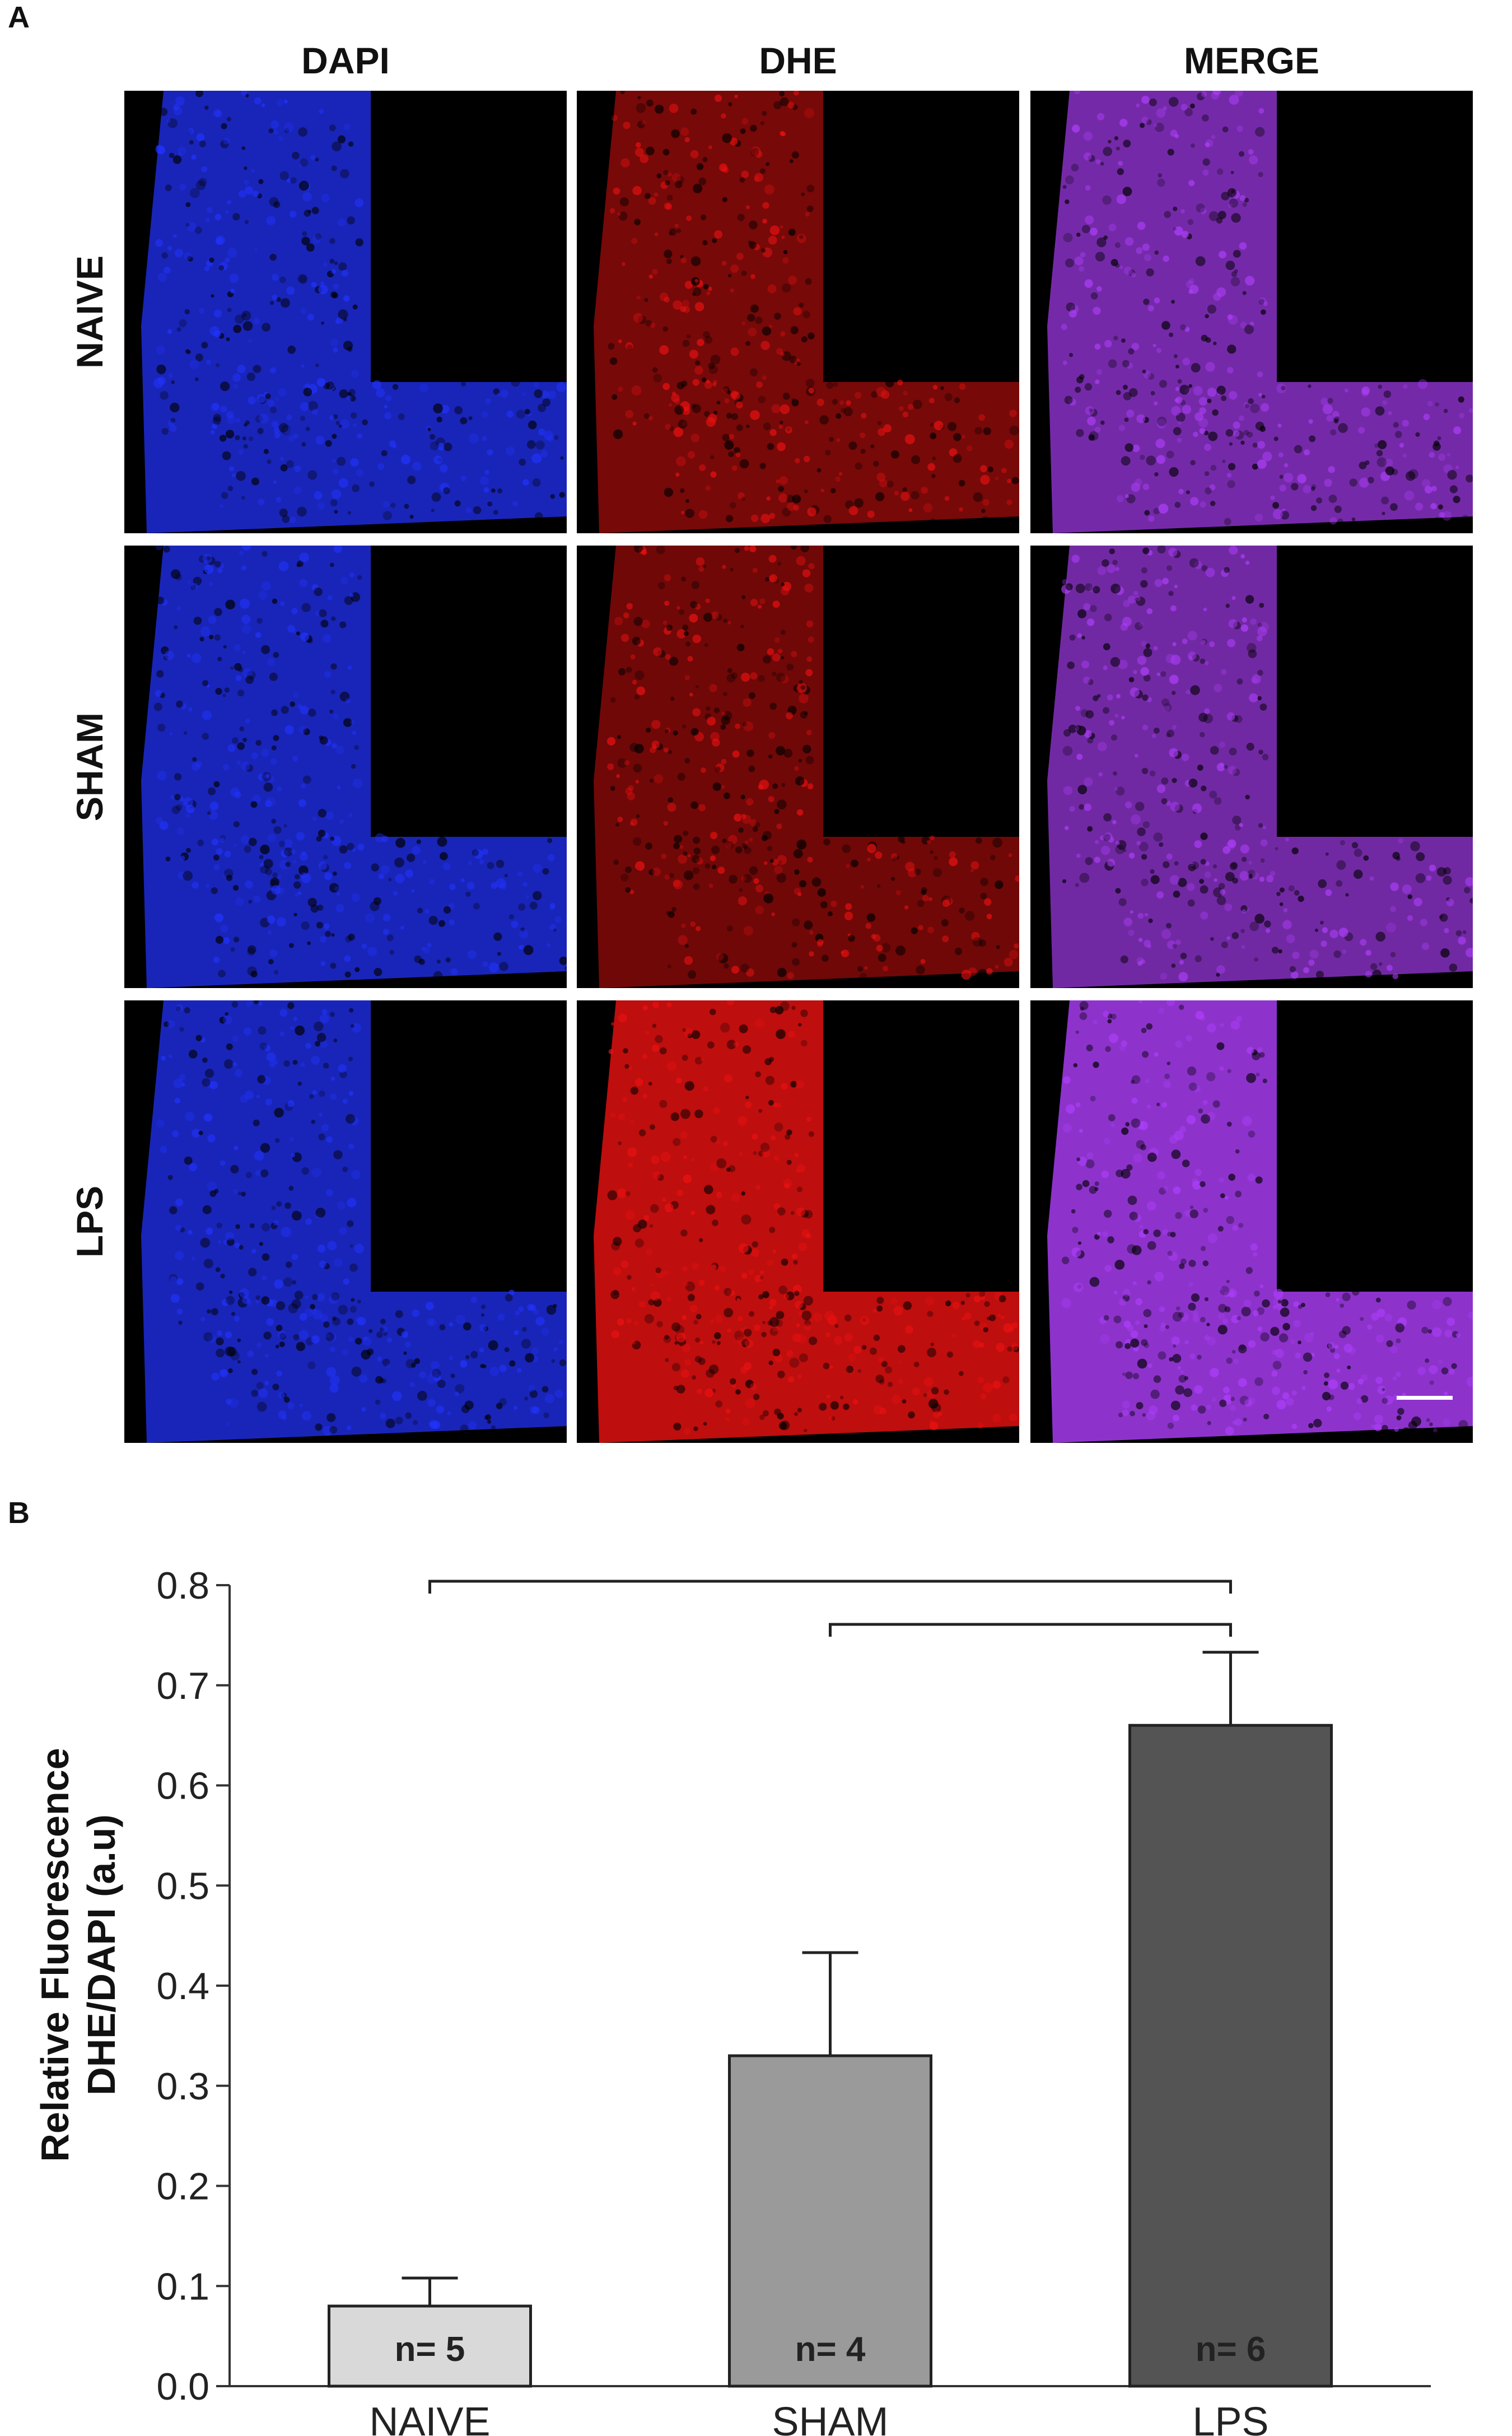 This screenshot has width=1512, height=2436. What do you see at coordinates (90, 312) in the screenshot?
I see `row-header-naive: NAIVE` at bounding box center [90, 312].